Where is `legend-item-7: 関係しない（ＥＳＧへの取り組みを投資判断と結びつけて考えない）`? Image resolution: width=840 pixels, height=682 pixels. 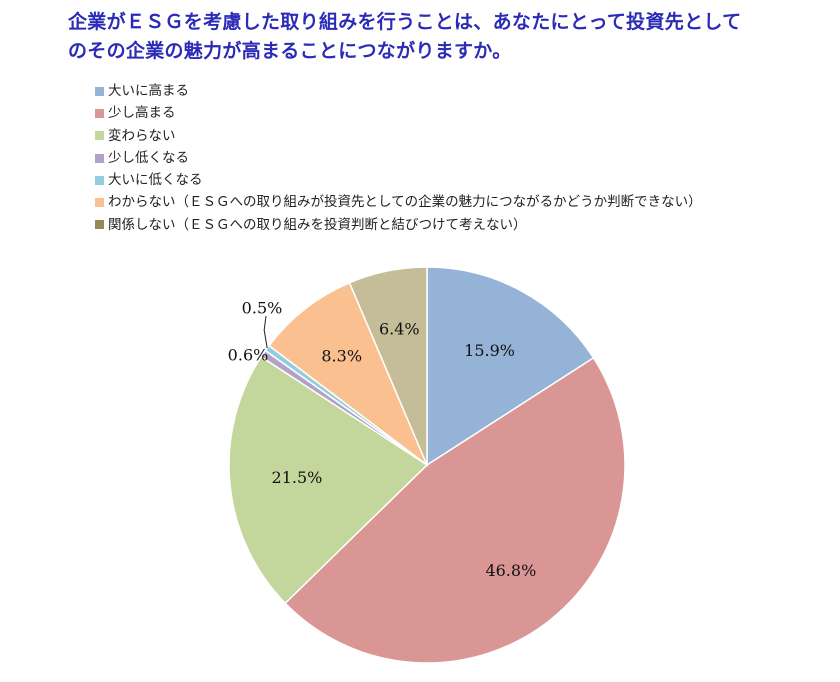
legend-item-7: 関係しない（ＥＳＧへの取り組みを投資判断と結びつけて考えない） is located at coordinates (398, 225).